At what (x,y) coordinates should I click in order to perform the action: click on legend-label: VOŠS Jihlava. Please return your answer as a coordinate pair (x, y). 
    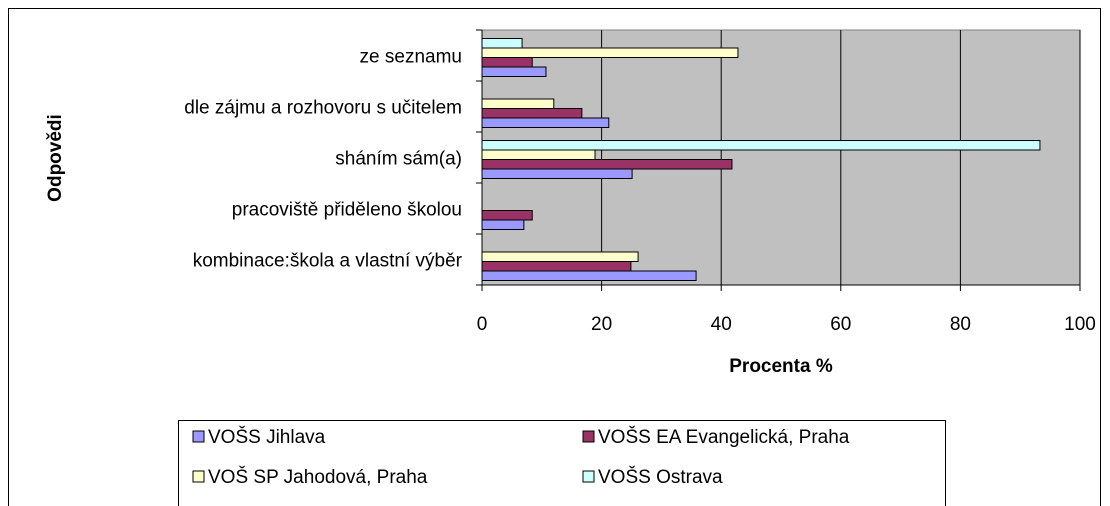
    Looking at the image, I should click on (267, 437).